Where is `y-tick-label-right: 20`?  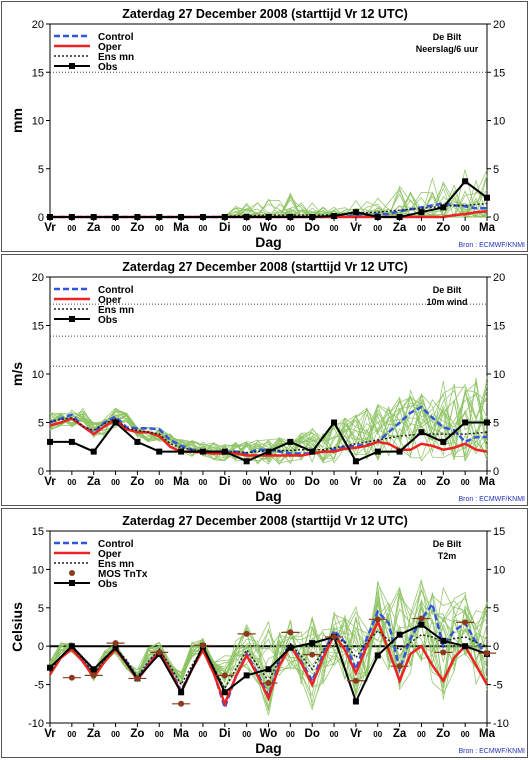
y-tick-label-right: 20 is located at coordinates (499, 25).